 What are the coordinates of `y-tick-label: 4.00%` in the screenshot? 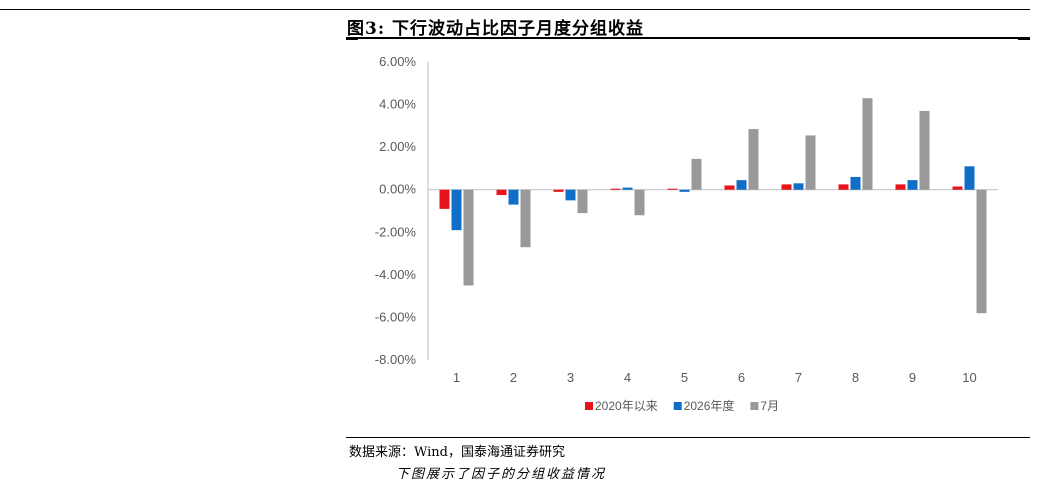 It's located at (397, 104).